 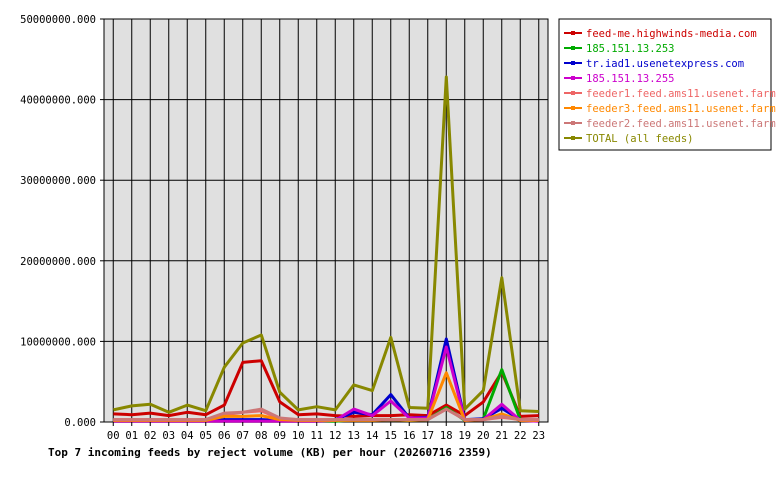 What do you see at coordinates (58, 342) in the screenshot?
I see `y-tick-label-1: 10000000.000` at bounding box center [58, 342].